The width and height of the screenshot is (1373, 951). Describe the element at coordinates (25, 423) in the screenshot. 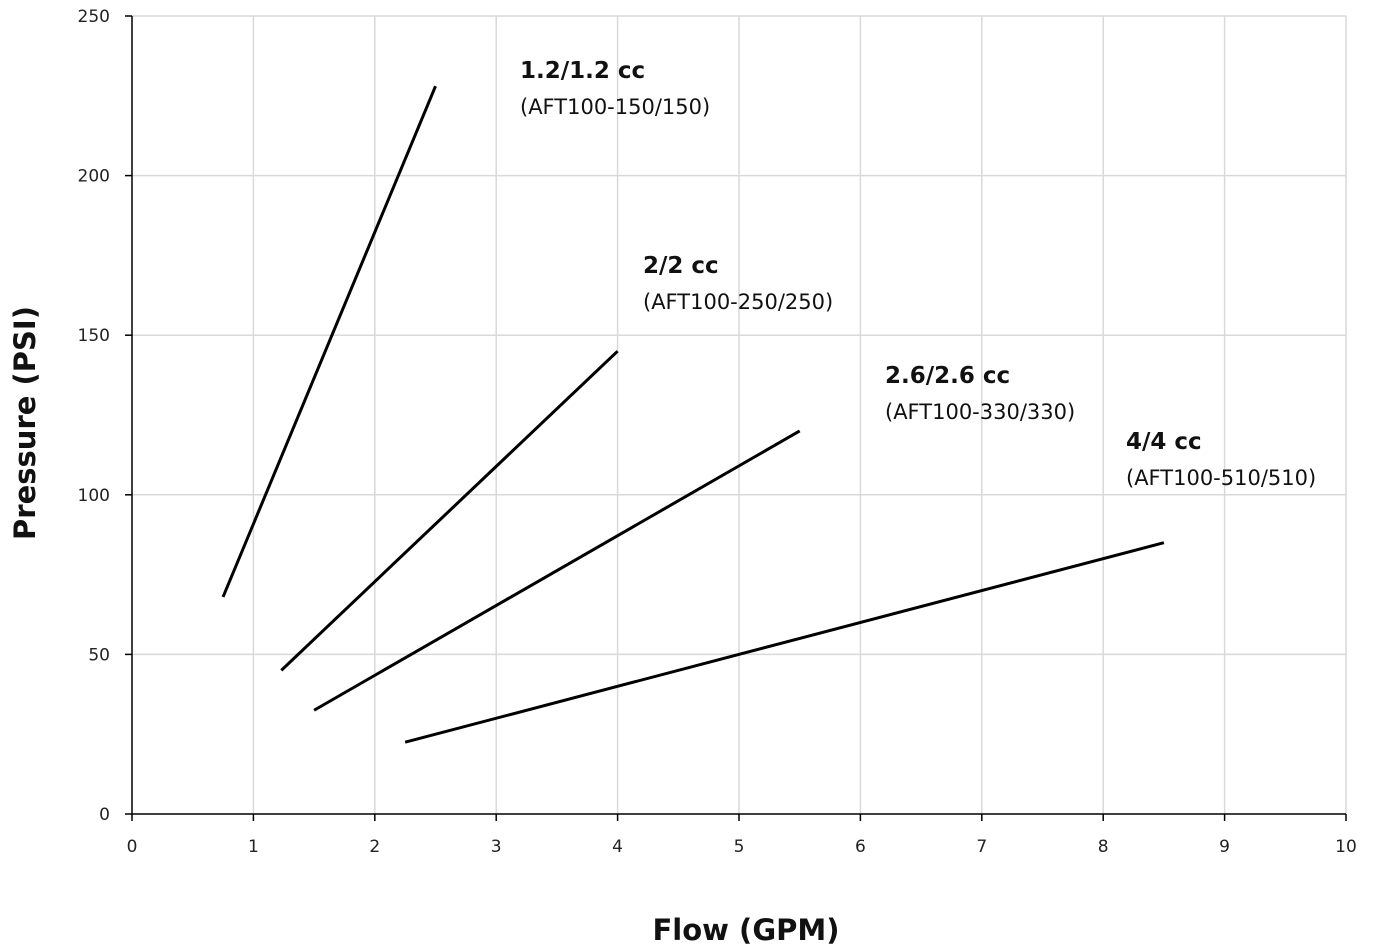

I see `y-axis-title: Pressure (PSI)` at that location.